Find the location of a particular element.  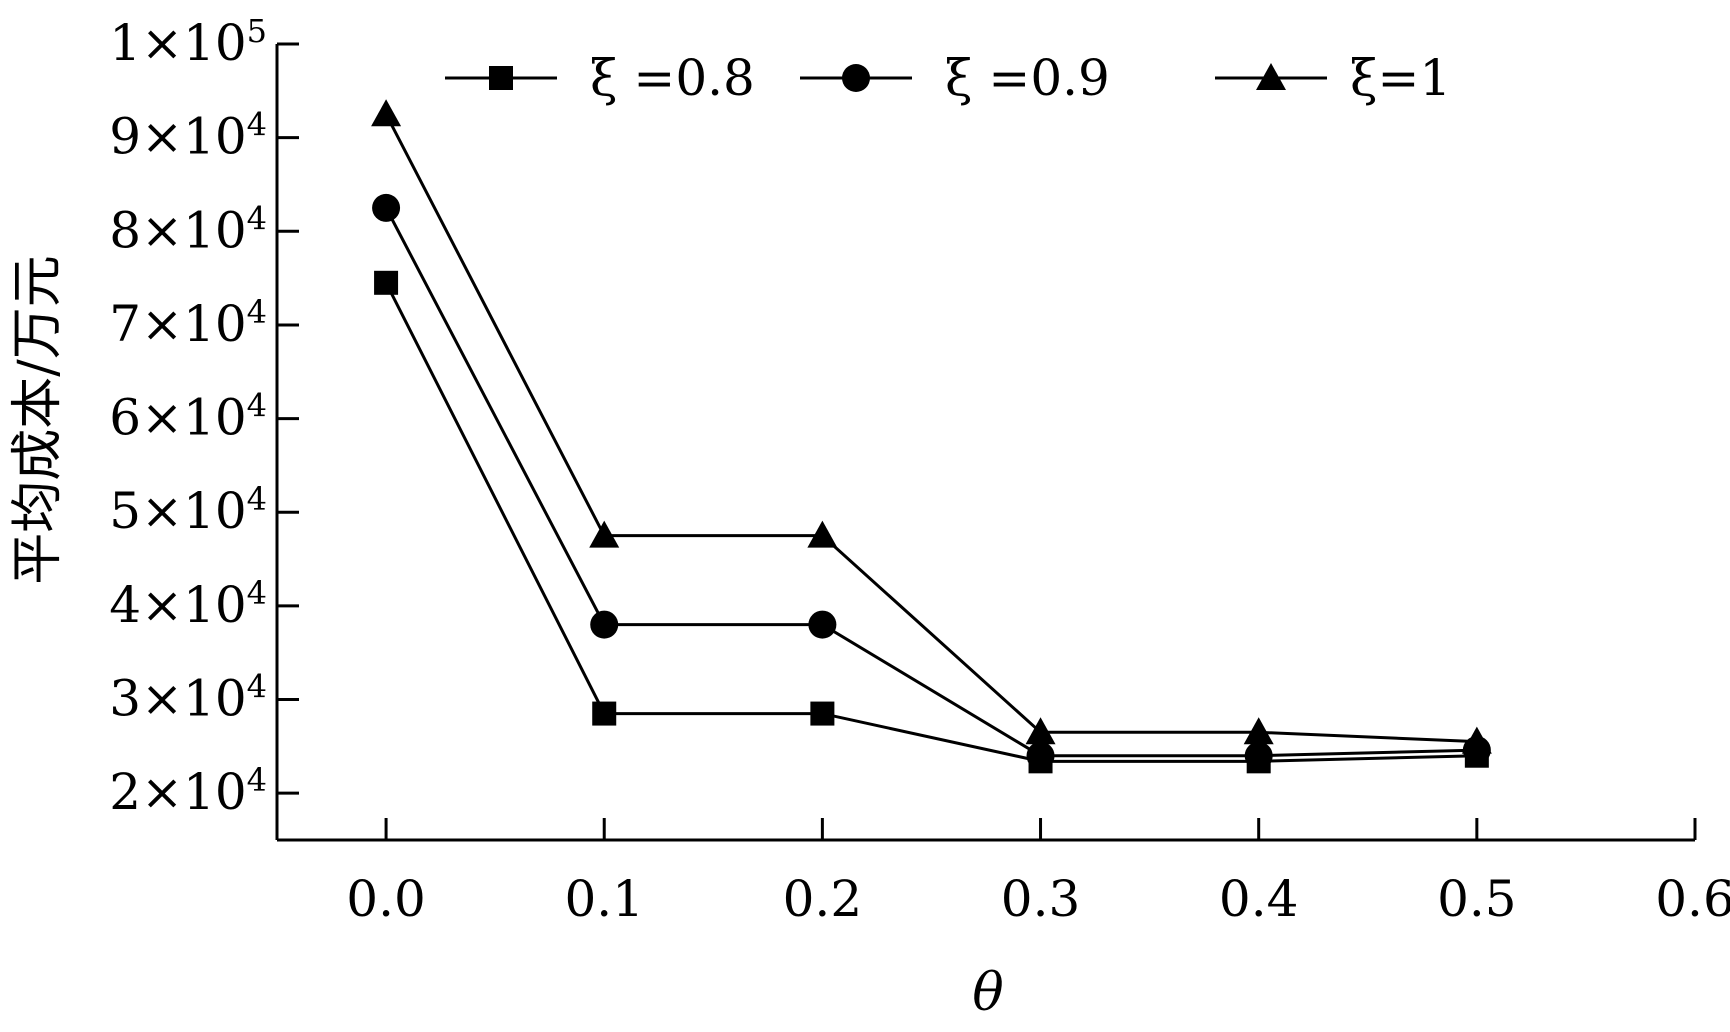

y-tick-label: 1×105 is located at coordinates (188, 42).